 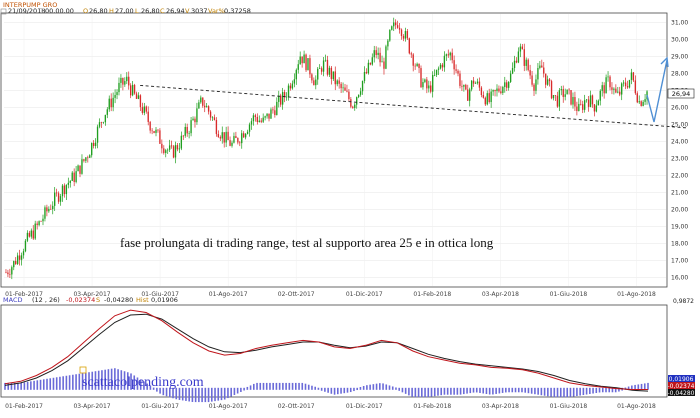 What do you see at coordinates (24, 294) in the screenshot?
I see `x-tick-label: 01-Feb-2017` at bounding box center [24, 294].